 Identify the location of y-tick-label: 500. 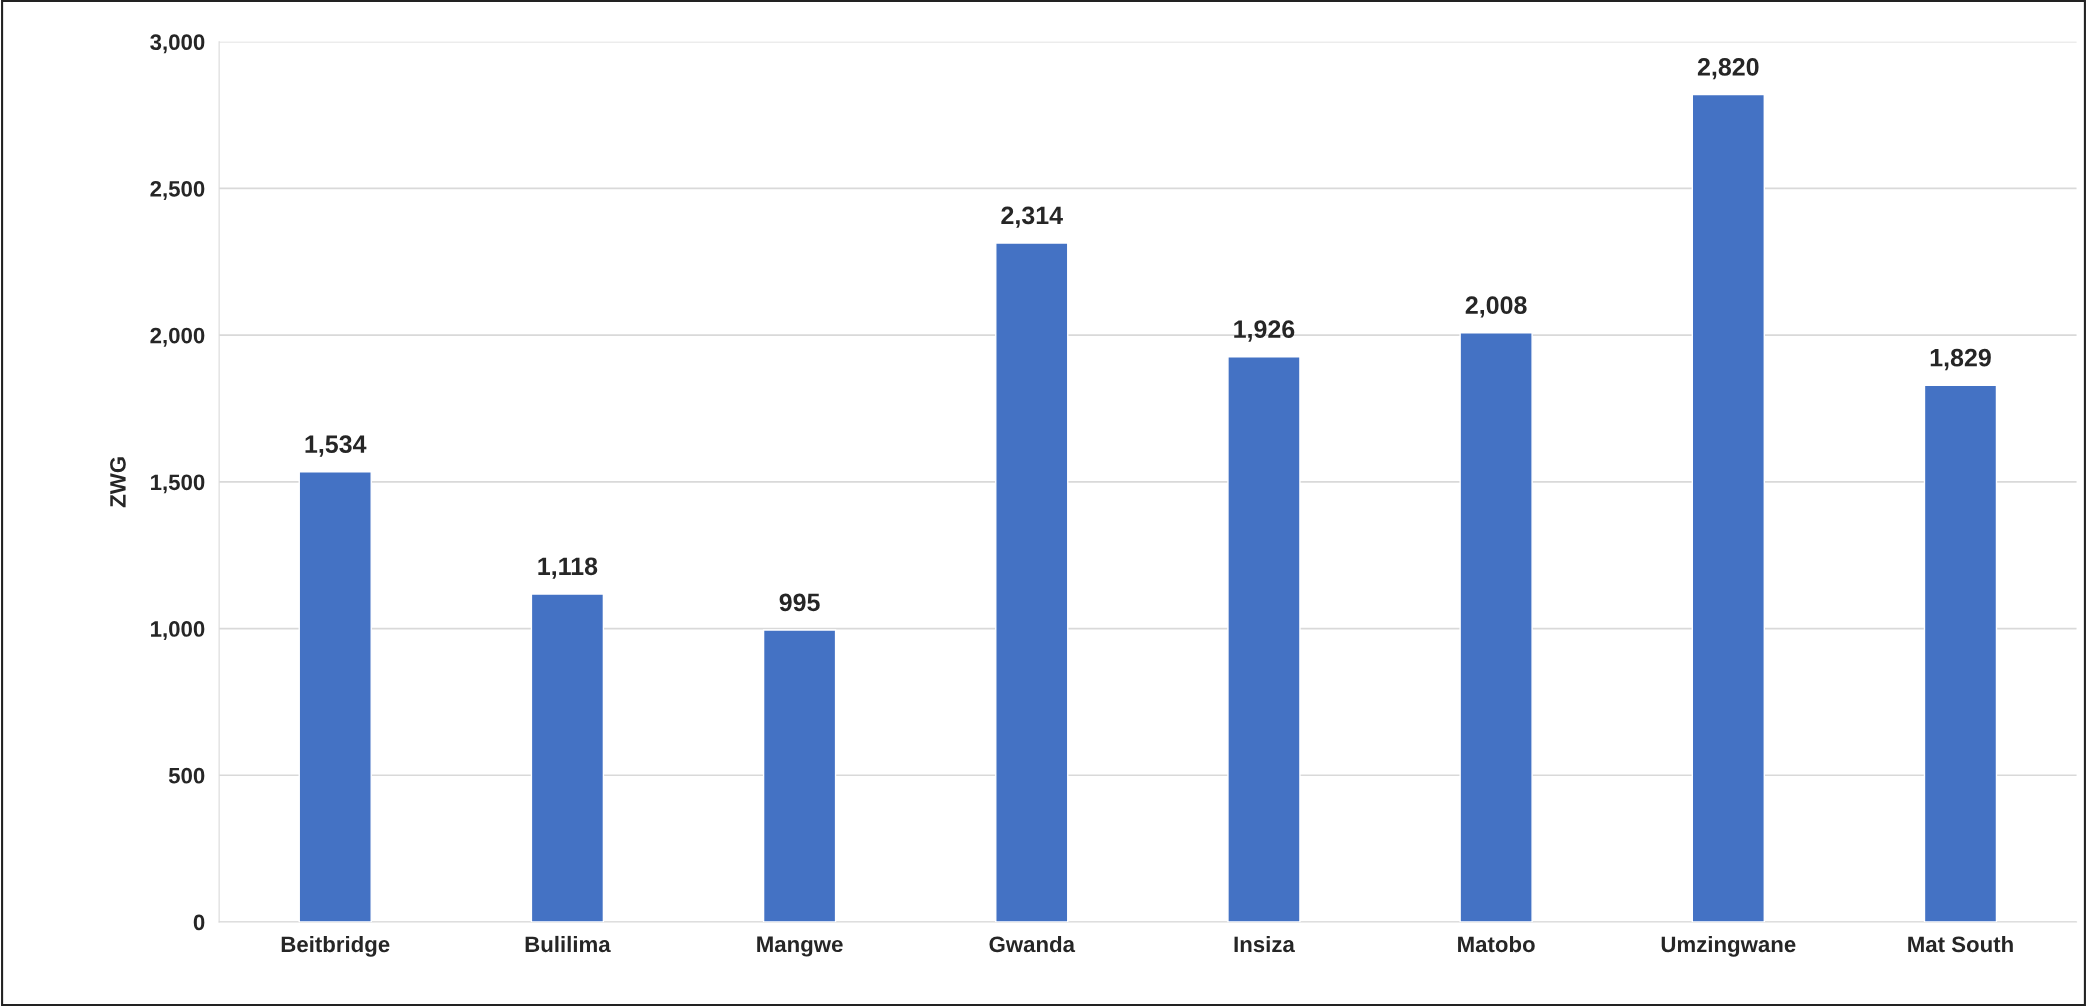
(186, 775).